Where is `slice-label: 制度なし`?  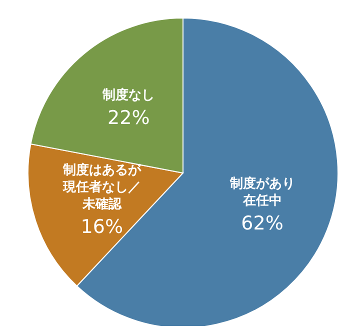
slice-label: 制度なし is located at coordinates (128, 94).